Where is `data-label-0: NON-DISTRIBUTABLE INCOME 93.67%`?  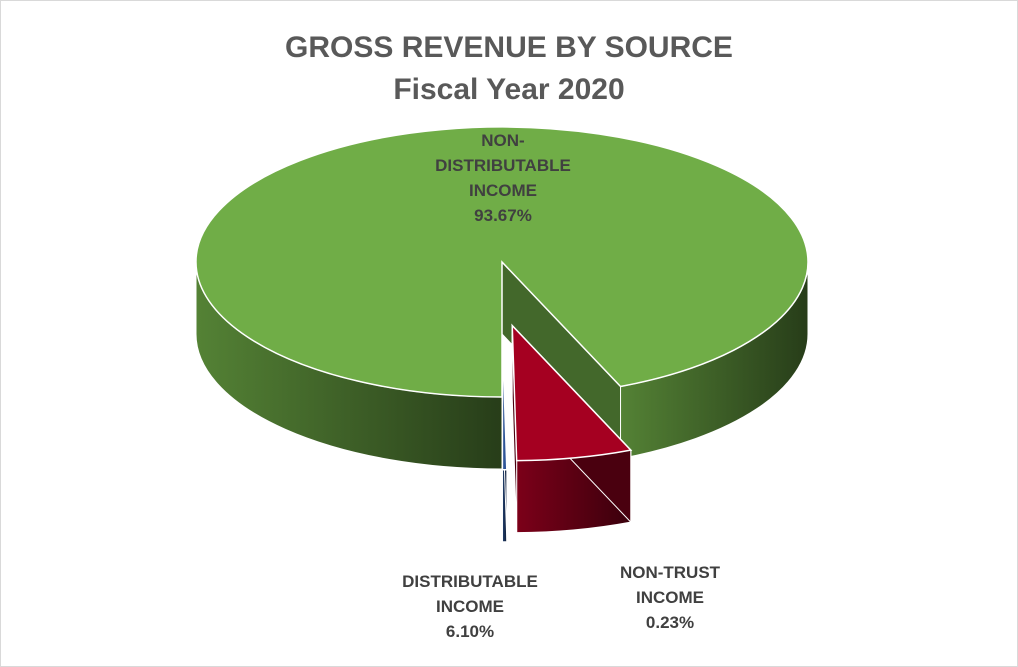
data-label-0: NON-DISTRIBUTABLE INCOME 93.67% is located at coordinates (503, 178).